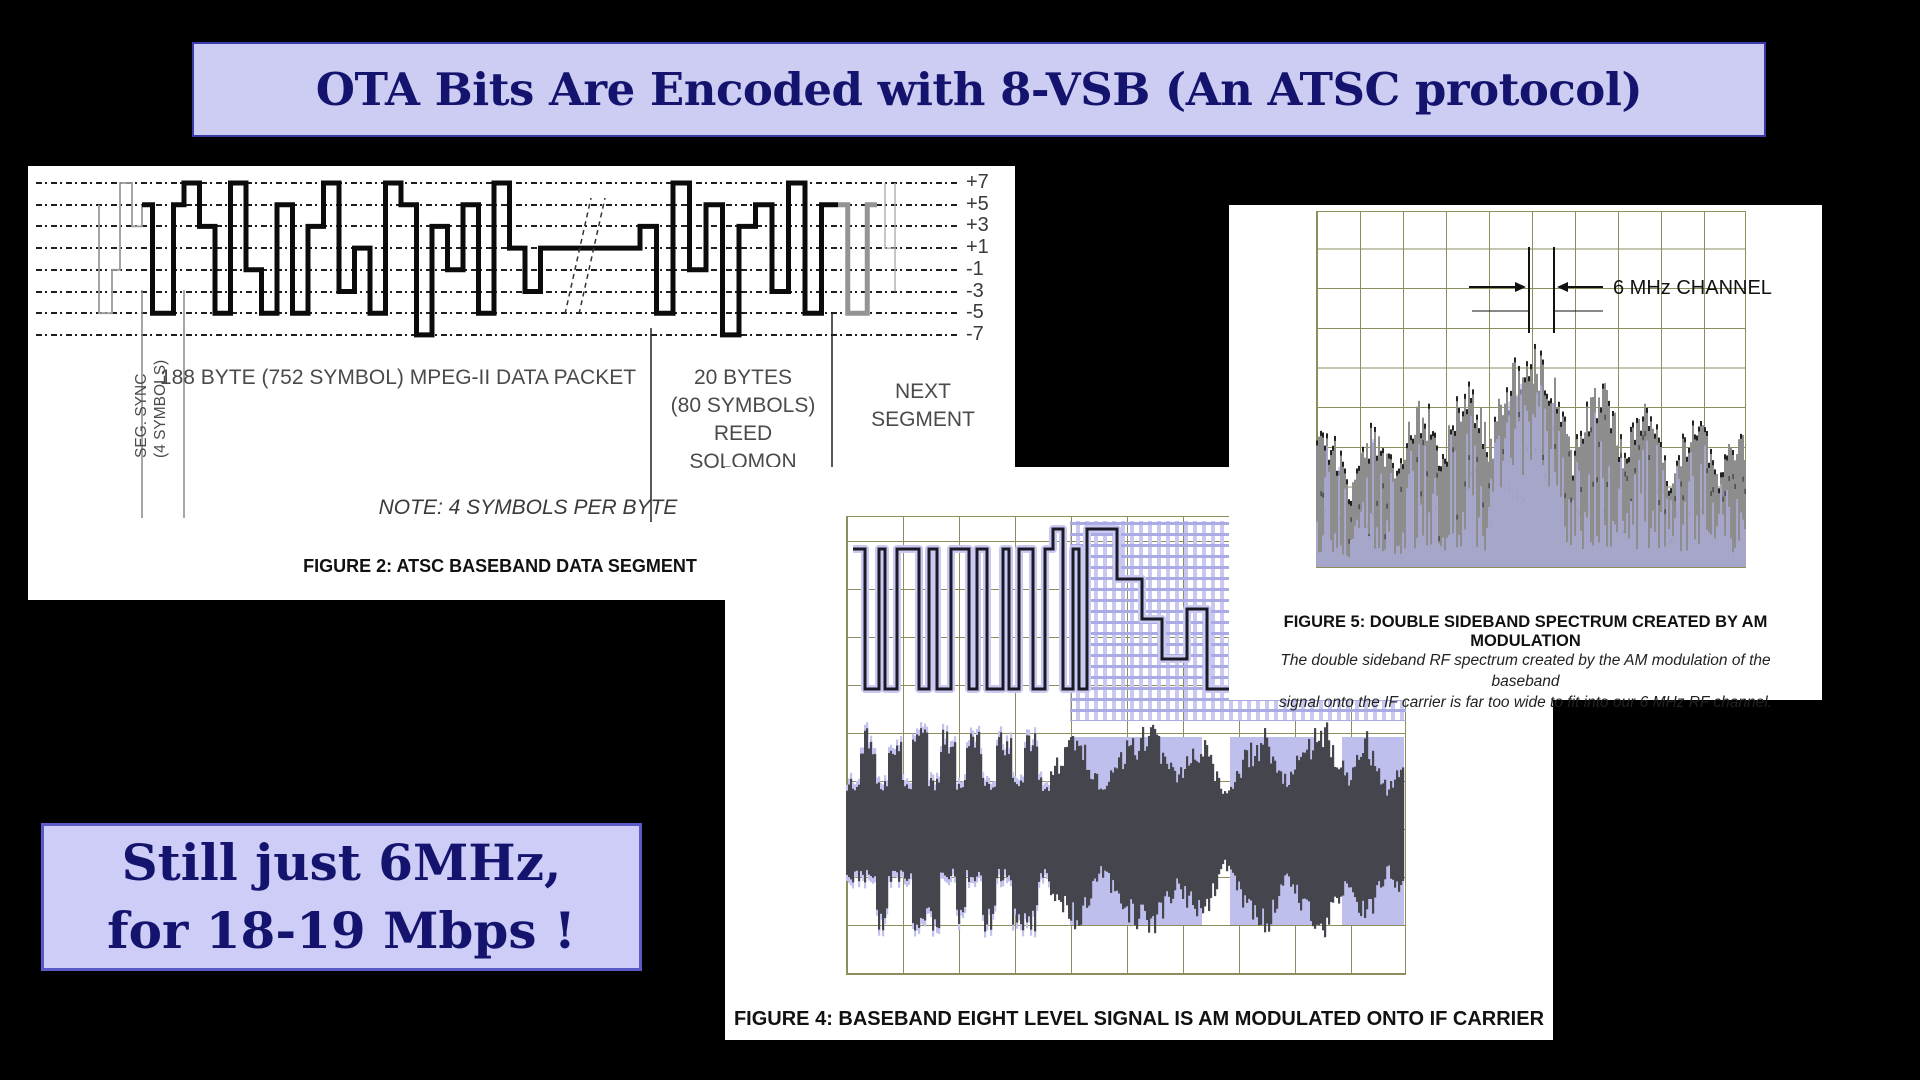 Image resolution: width=1920 pixels, height=1080 pixels. Describe the element at coordinates (977, 247) in the screenshot. I see `level-label: +1` at that location.